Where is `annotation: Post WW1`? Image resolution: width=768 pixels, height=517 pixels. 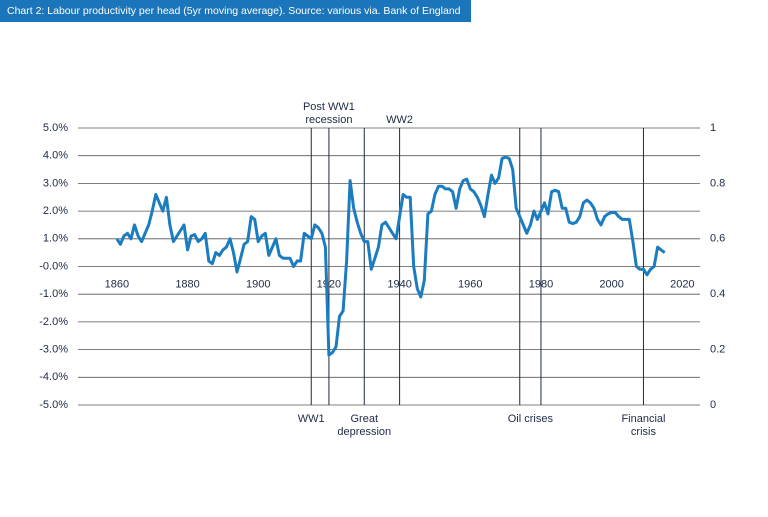
annotation: Post WW1 is located at coordinates (329, 107).